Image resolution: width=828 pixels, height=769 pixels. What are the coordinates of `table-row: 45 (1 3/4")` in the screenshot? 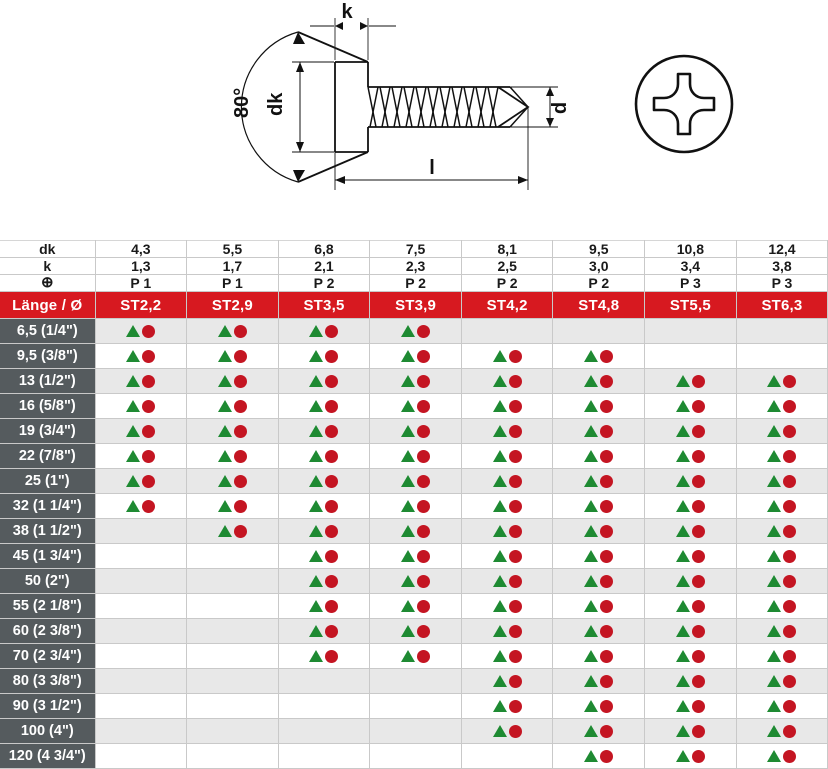 It's located at (414, 556).